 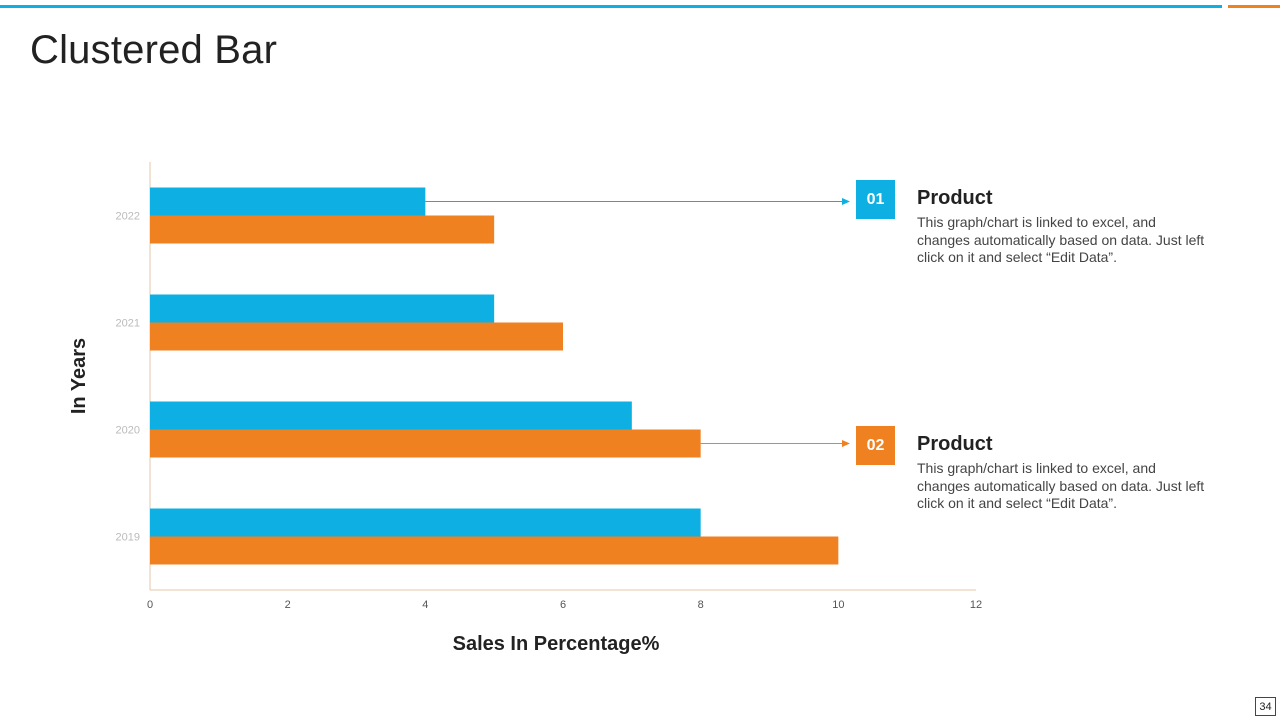 What do you see at coordinates (563, 605) in the screenshot?
I see `x-tick-label-6: 6` at bounding box center [563, 605].